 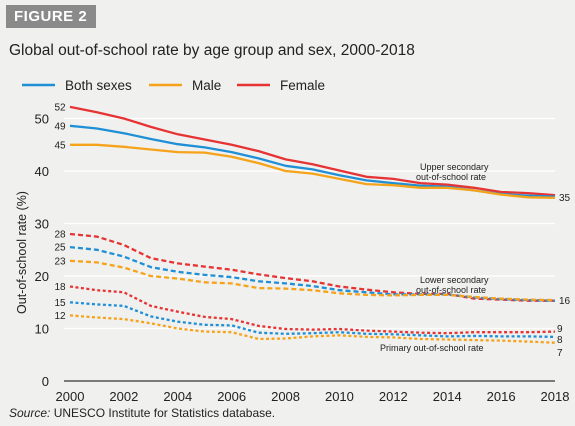 I want to click on source-label: Source:, so click(x=30, y=413).